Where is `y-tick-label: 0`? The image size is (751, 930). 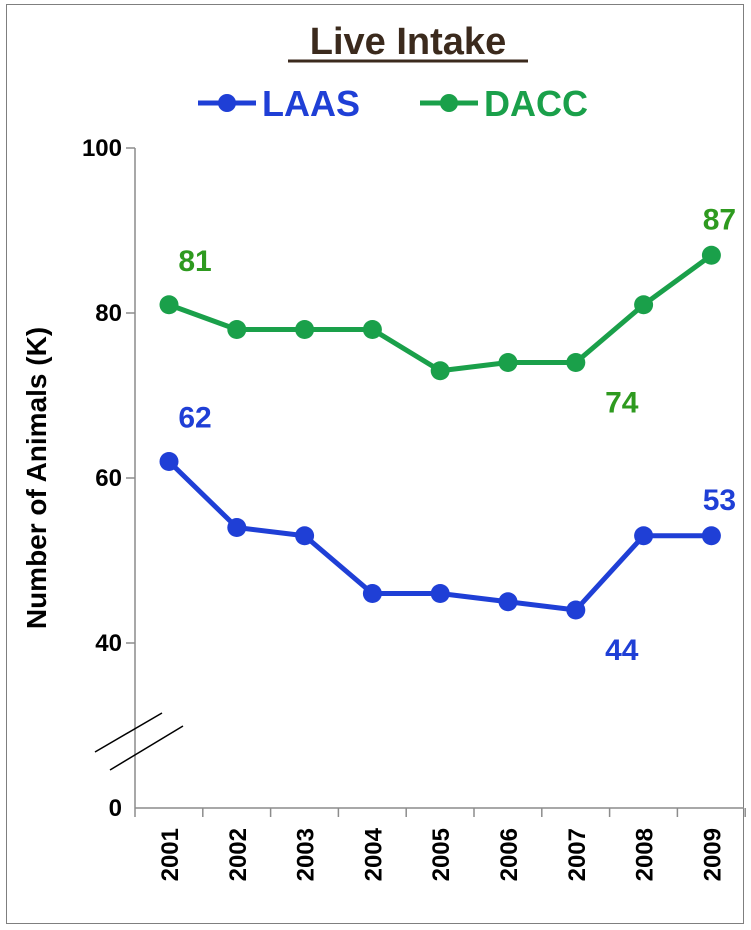
y-tick-label: 0 is located at coordinates (115, 808).